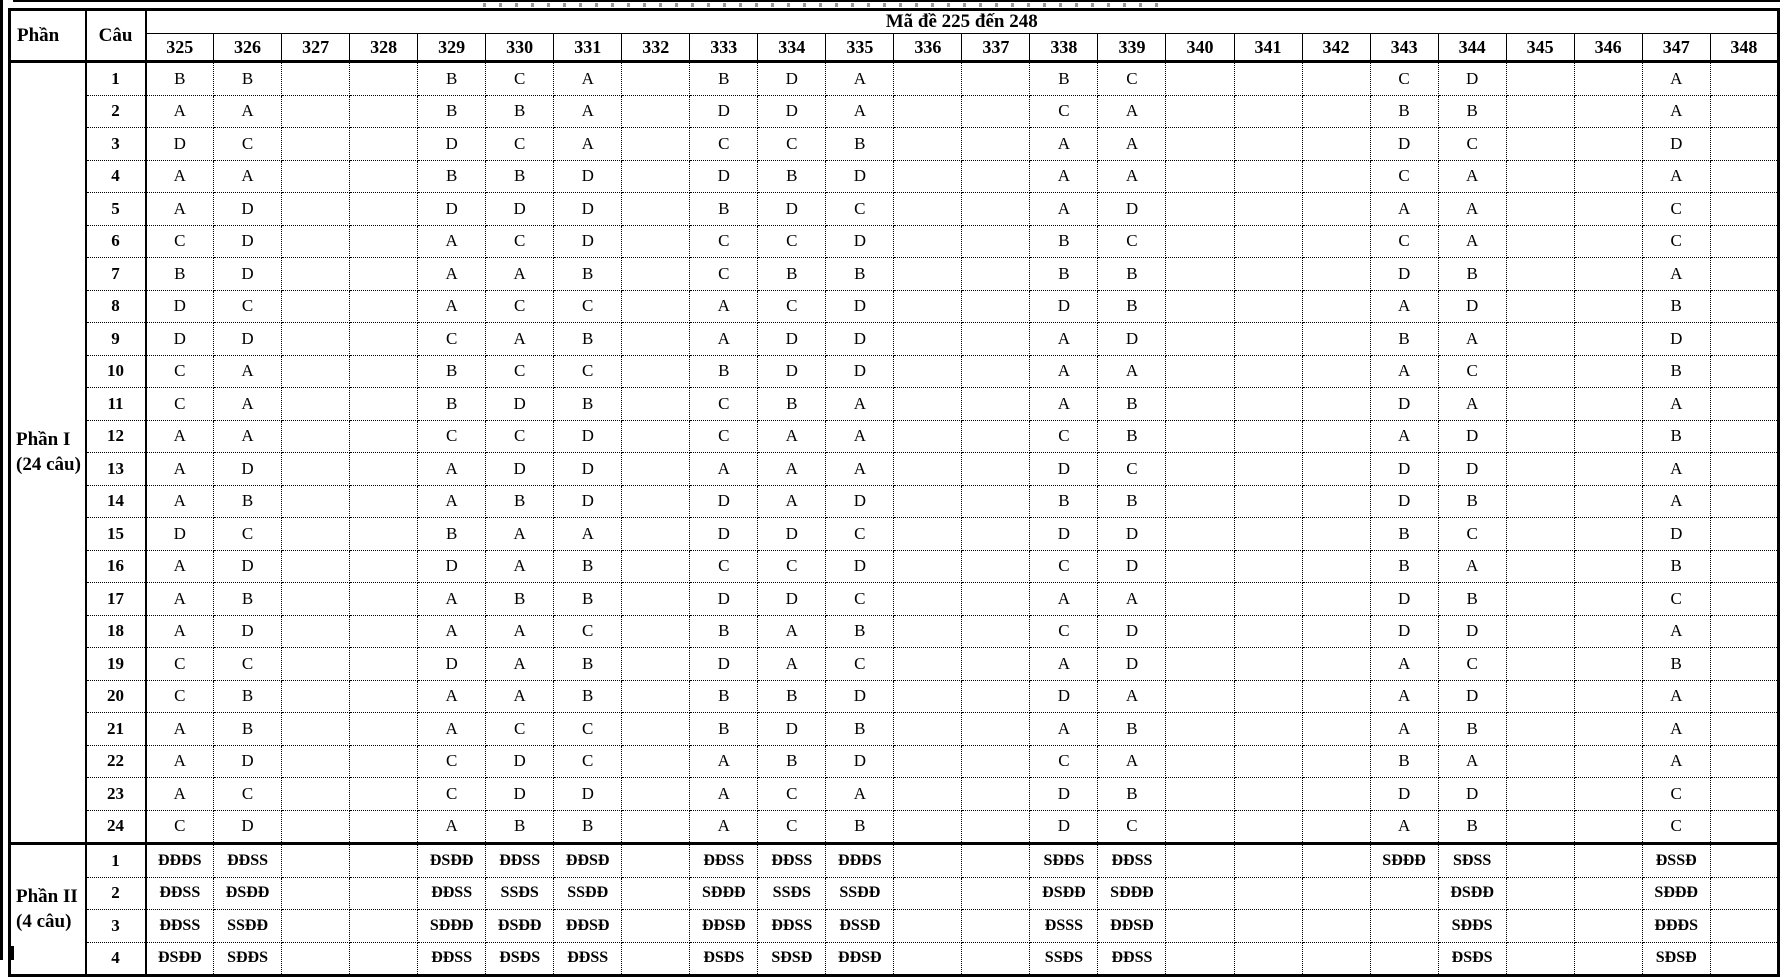 The height and width of the screenshot is (977, 1790). Describe the element at coordinates (724, 761) in the screenshot. I see `answer-cell-333-q22: A` at that location.